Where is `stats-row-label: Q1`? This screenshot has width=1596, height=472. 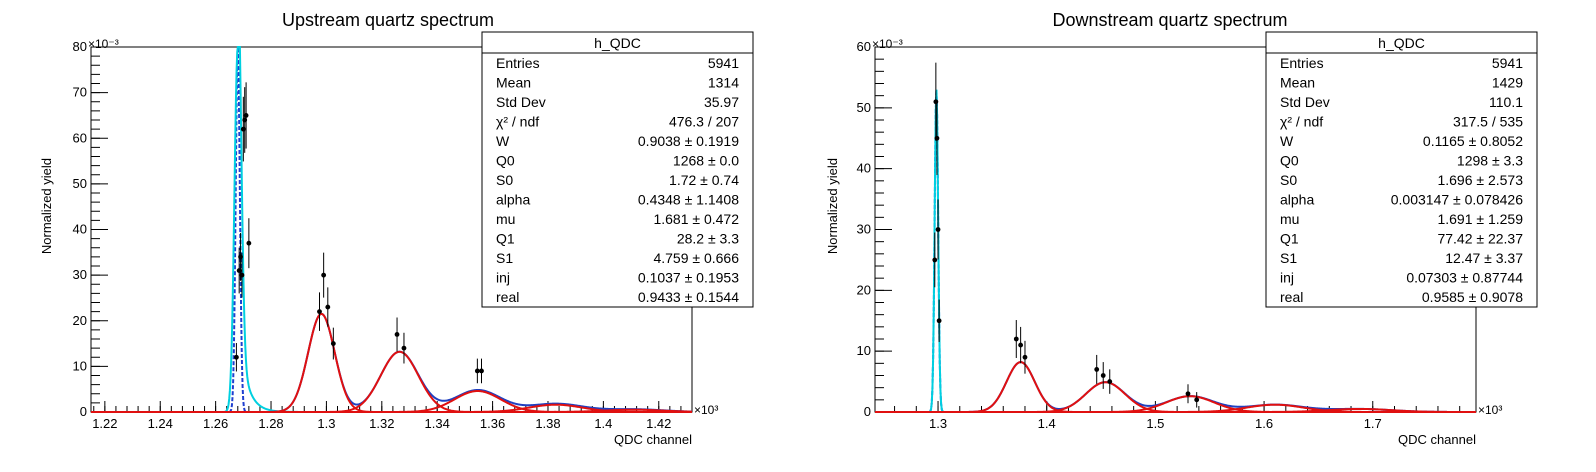 stats-row-label: Q1 is located at coordinates (505, 239).